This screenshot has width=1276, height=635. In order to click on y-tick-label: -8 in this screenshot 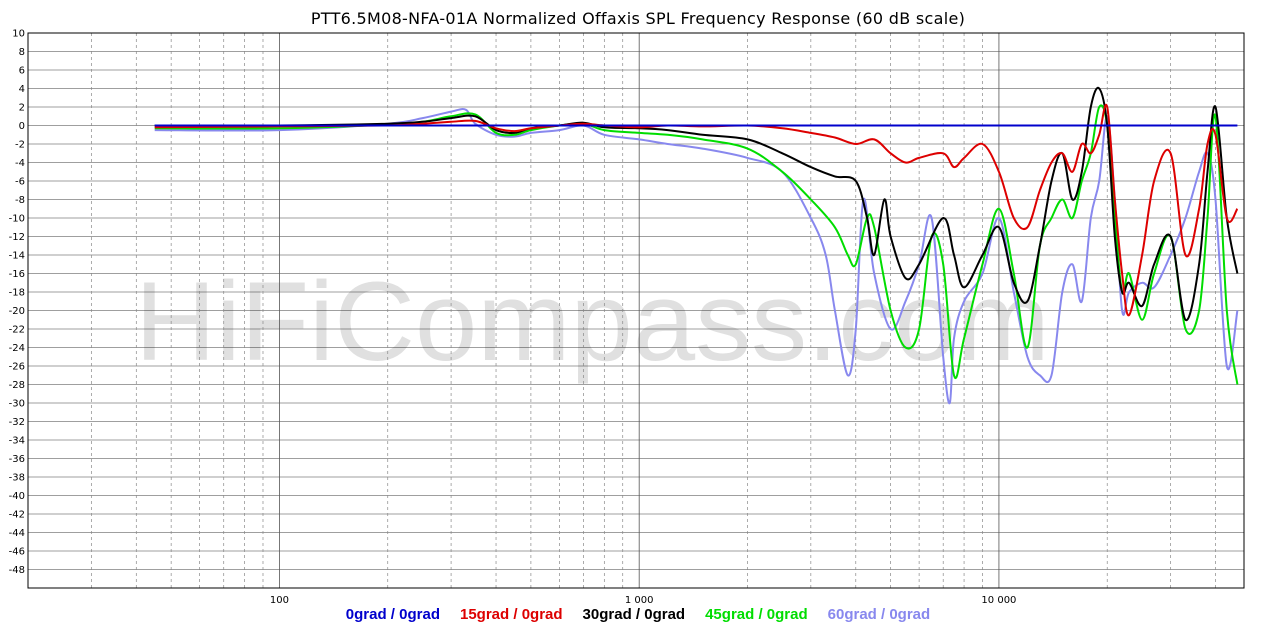, I will do `click(20, 200)`.